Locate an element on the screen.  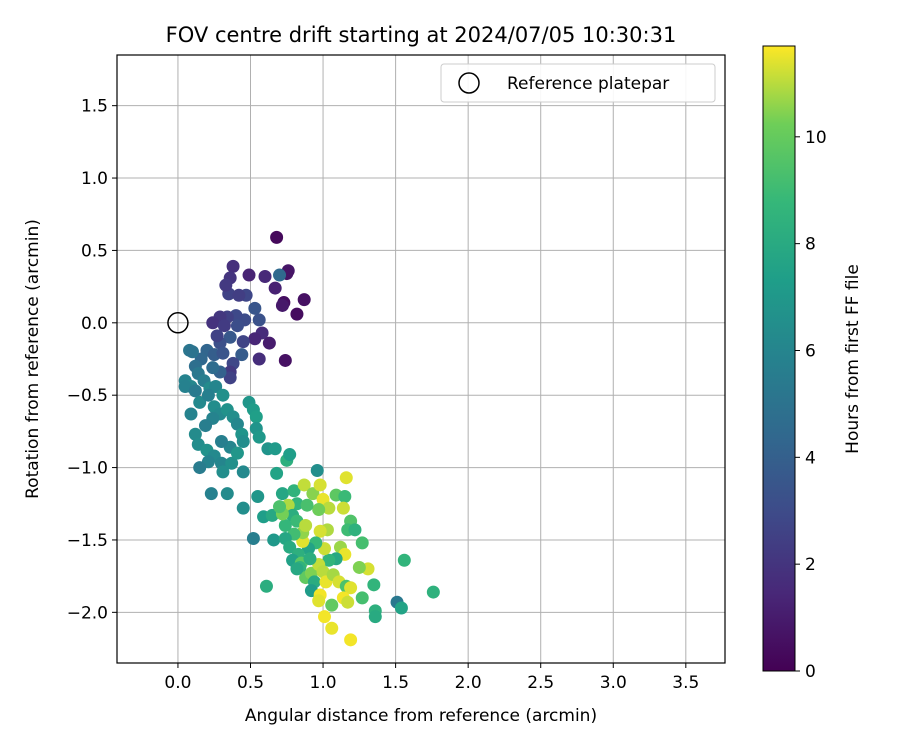
colorbar-tick-label: 6 is located at coordinates (810, 351).